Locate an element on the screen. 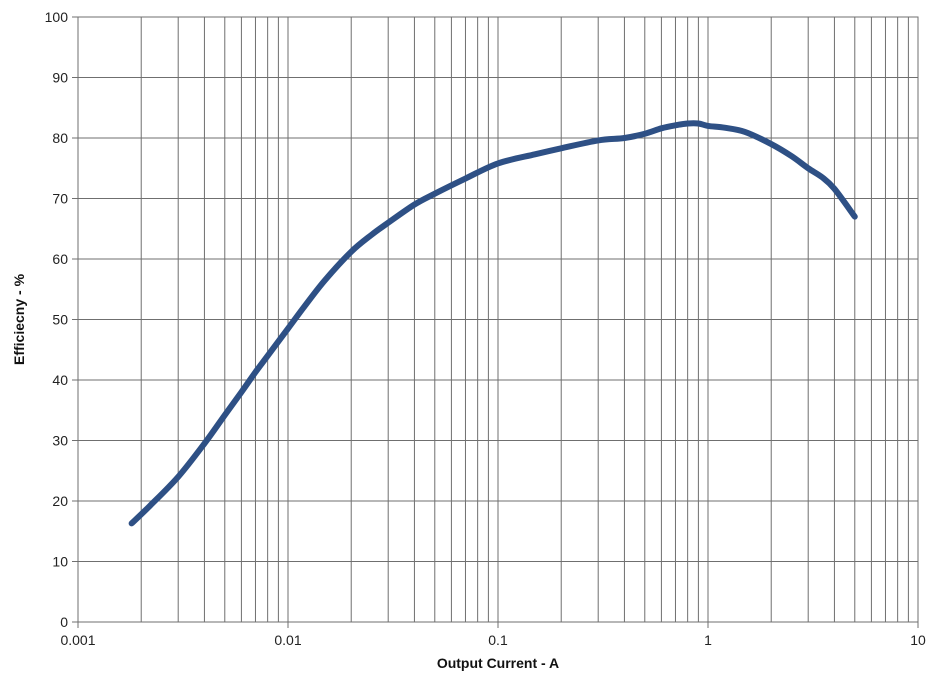 The width and height of the screenshot is (935, 683). x-tick-labels: 0.001 0.01 0.1 1 10 is located at coordinates (493, 635).